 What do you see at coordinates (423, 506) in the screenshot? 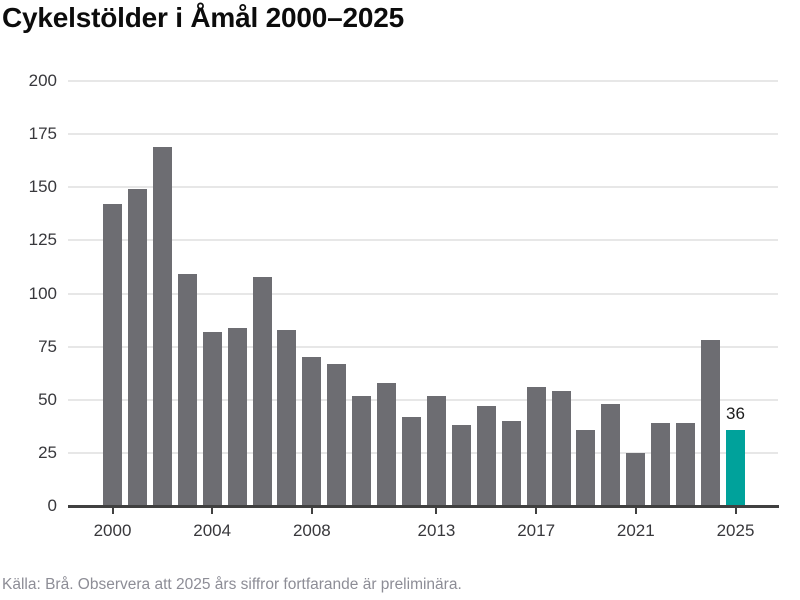
I see `x-axis-line` at bounding box center [423, 506].